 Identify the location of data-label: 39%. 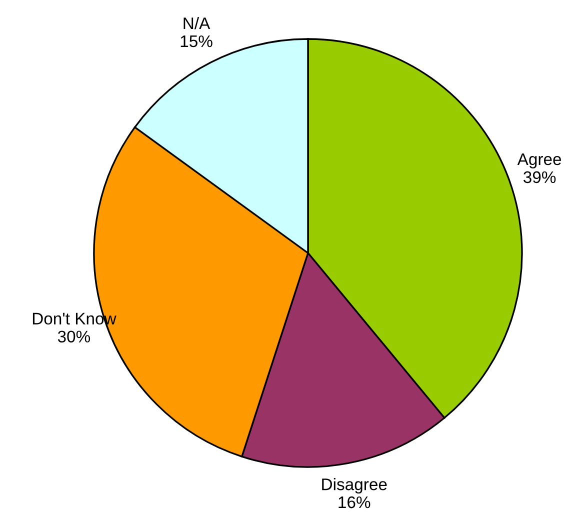
(540, 177).